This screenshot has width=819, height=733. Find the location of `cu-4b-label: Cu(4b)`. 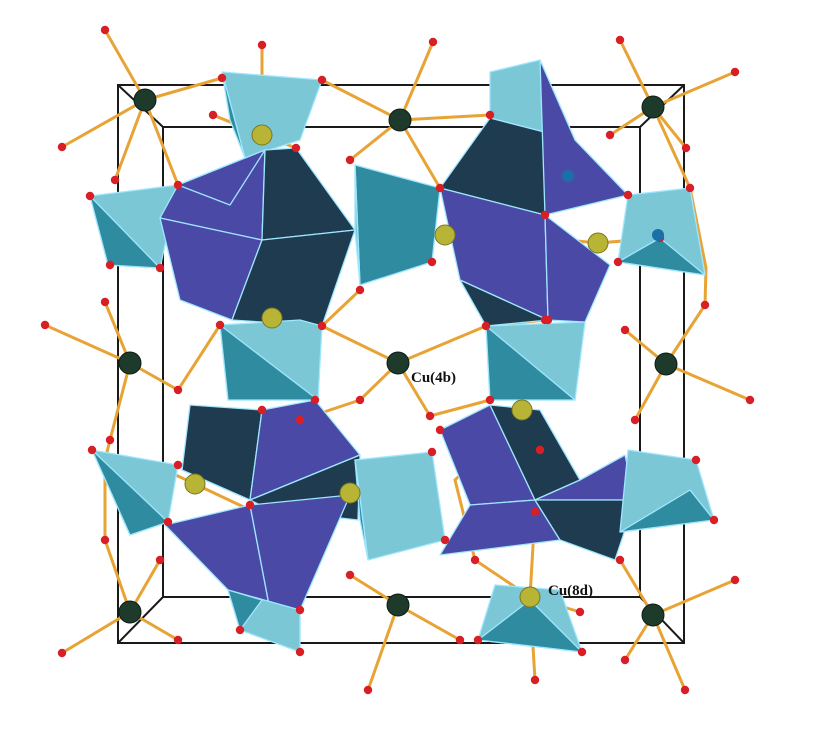

cu-4b-label: Cu(4b) is located at coordinates (433, 378).